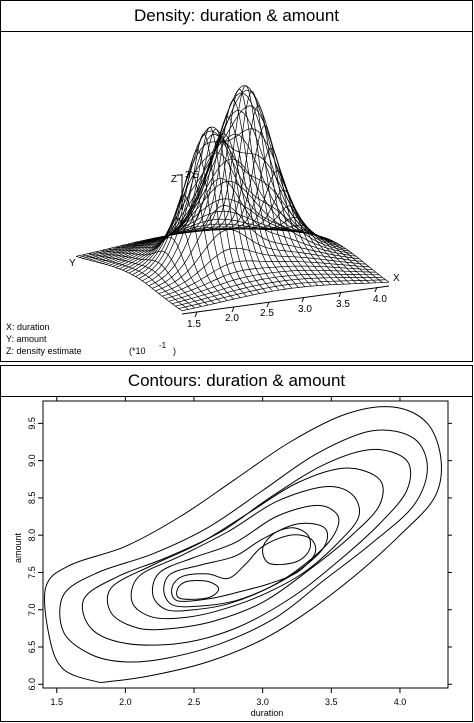 This screenshot has width=474, height=723. I want to click on surface-axes, so click(283, 246).